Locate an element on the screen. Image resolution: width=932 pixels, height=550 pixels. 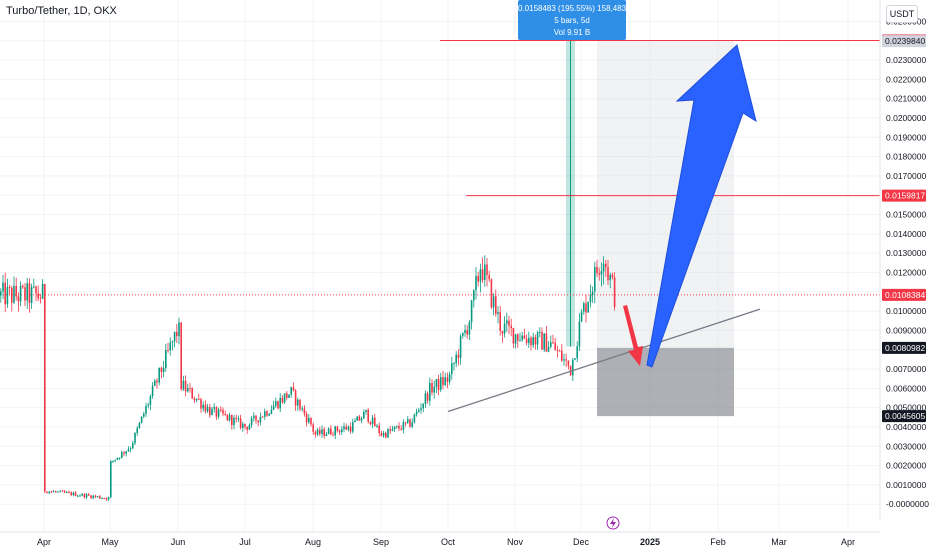
y-tick-label: 0.0150000 is located at coordinates (906, 215).